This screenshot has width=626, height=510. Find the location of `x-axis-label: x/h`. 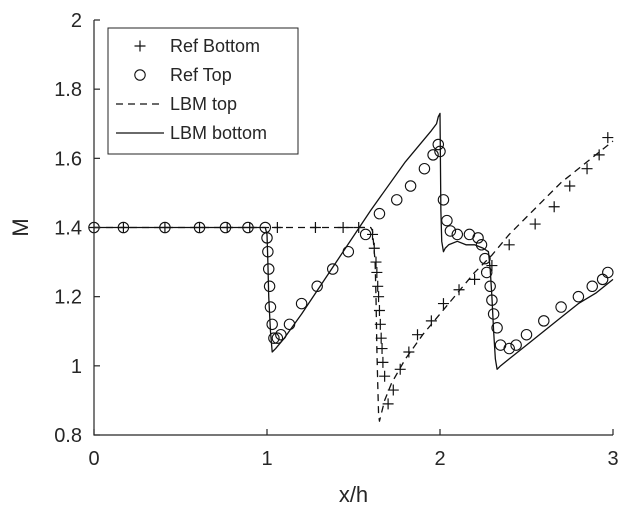

x-axis-label: x/h is located at coordinates (353, 494).